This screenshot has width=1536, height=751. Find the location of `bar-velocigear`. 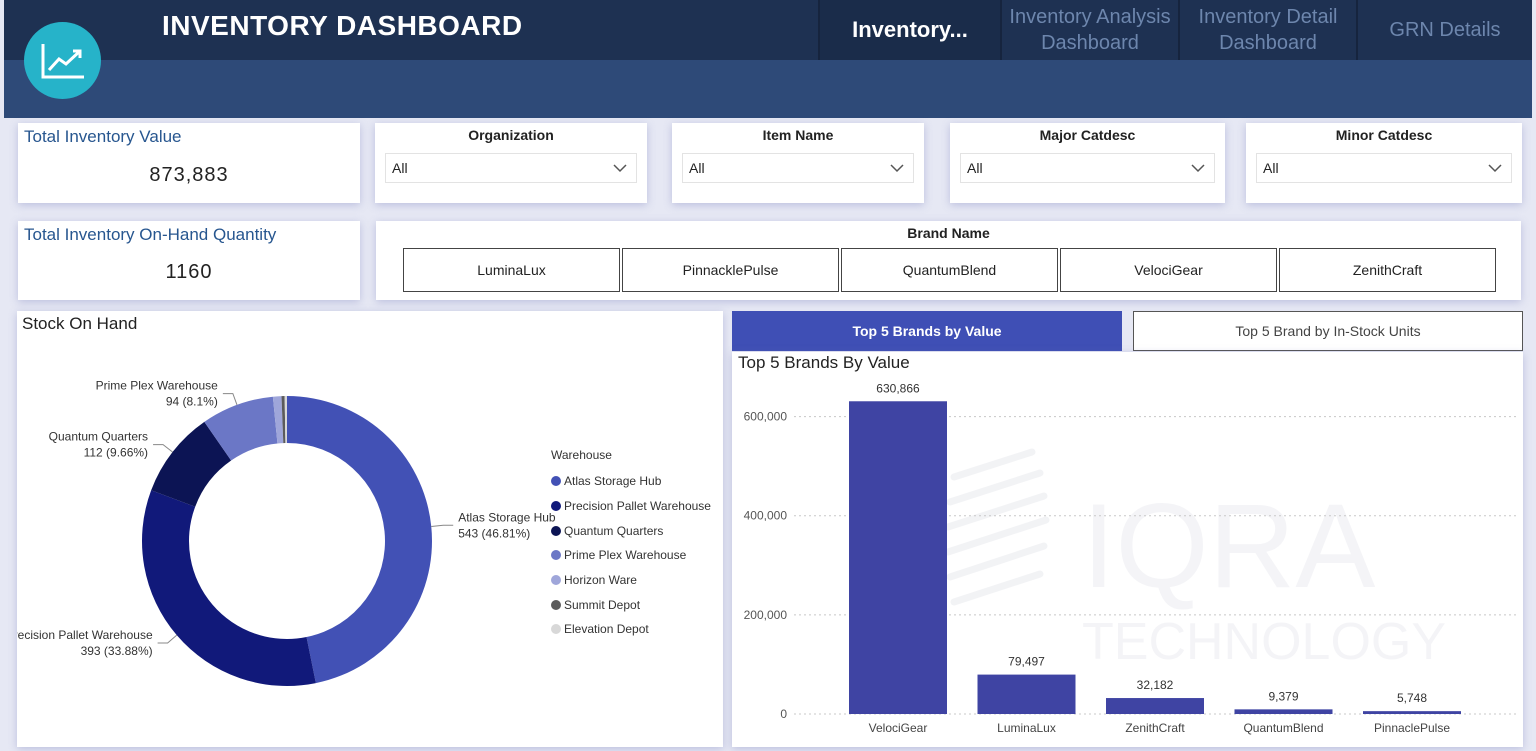

bar-velocigear is located at coordinates (898, 557).